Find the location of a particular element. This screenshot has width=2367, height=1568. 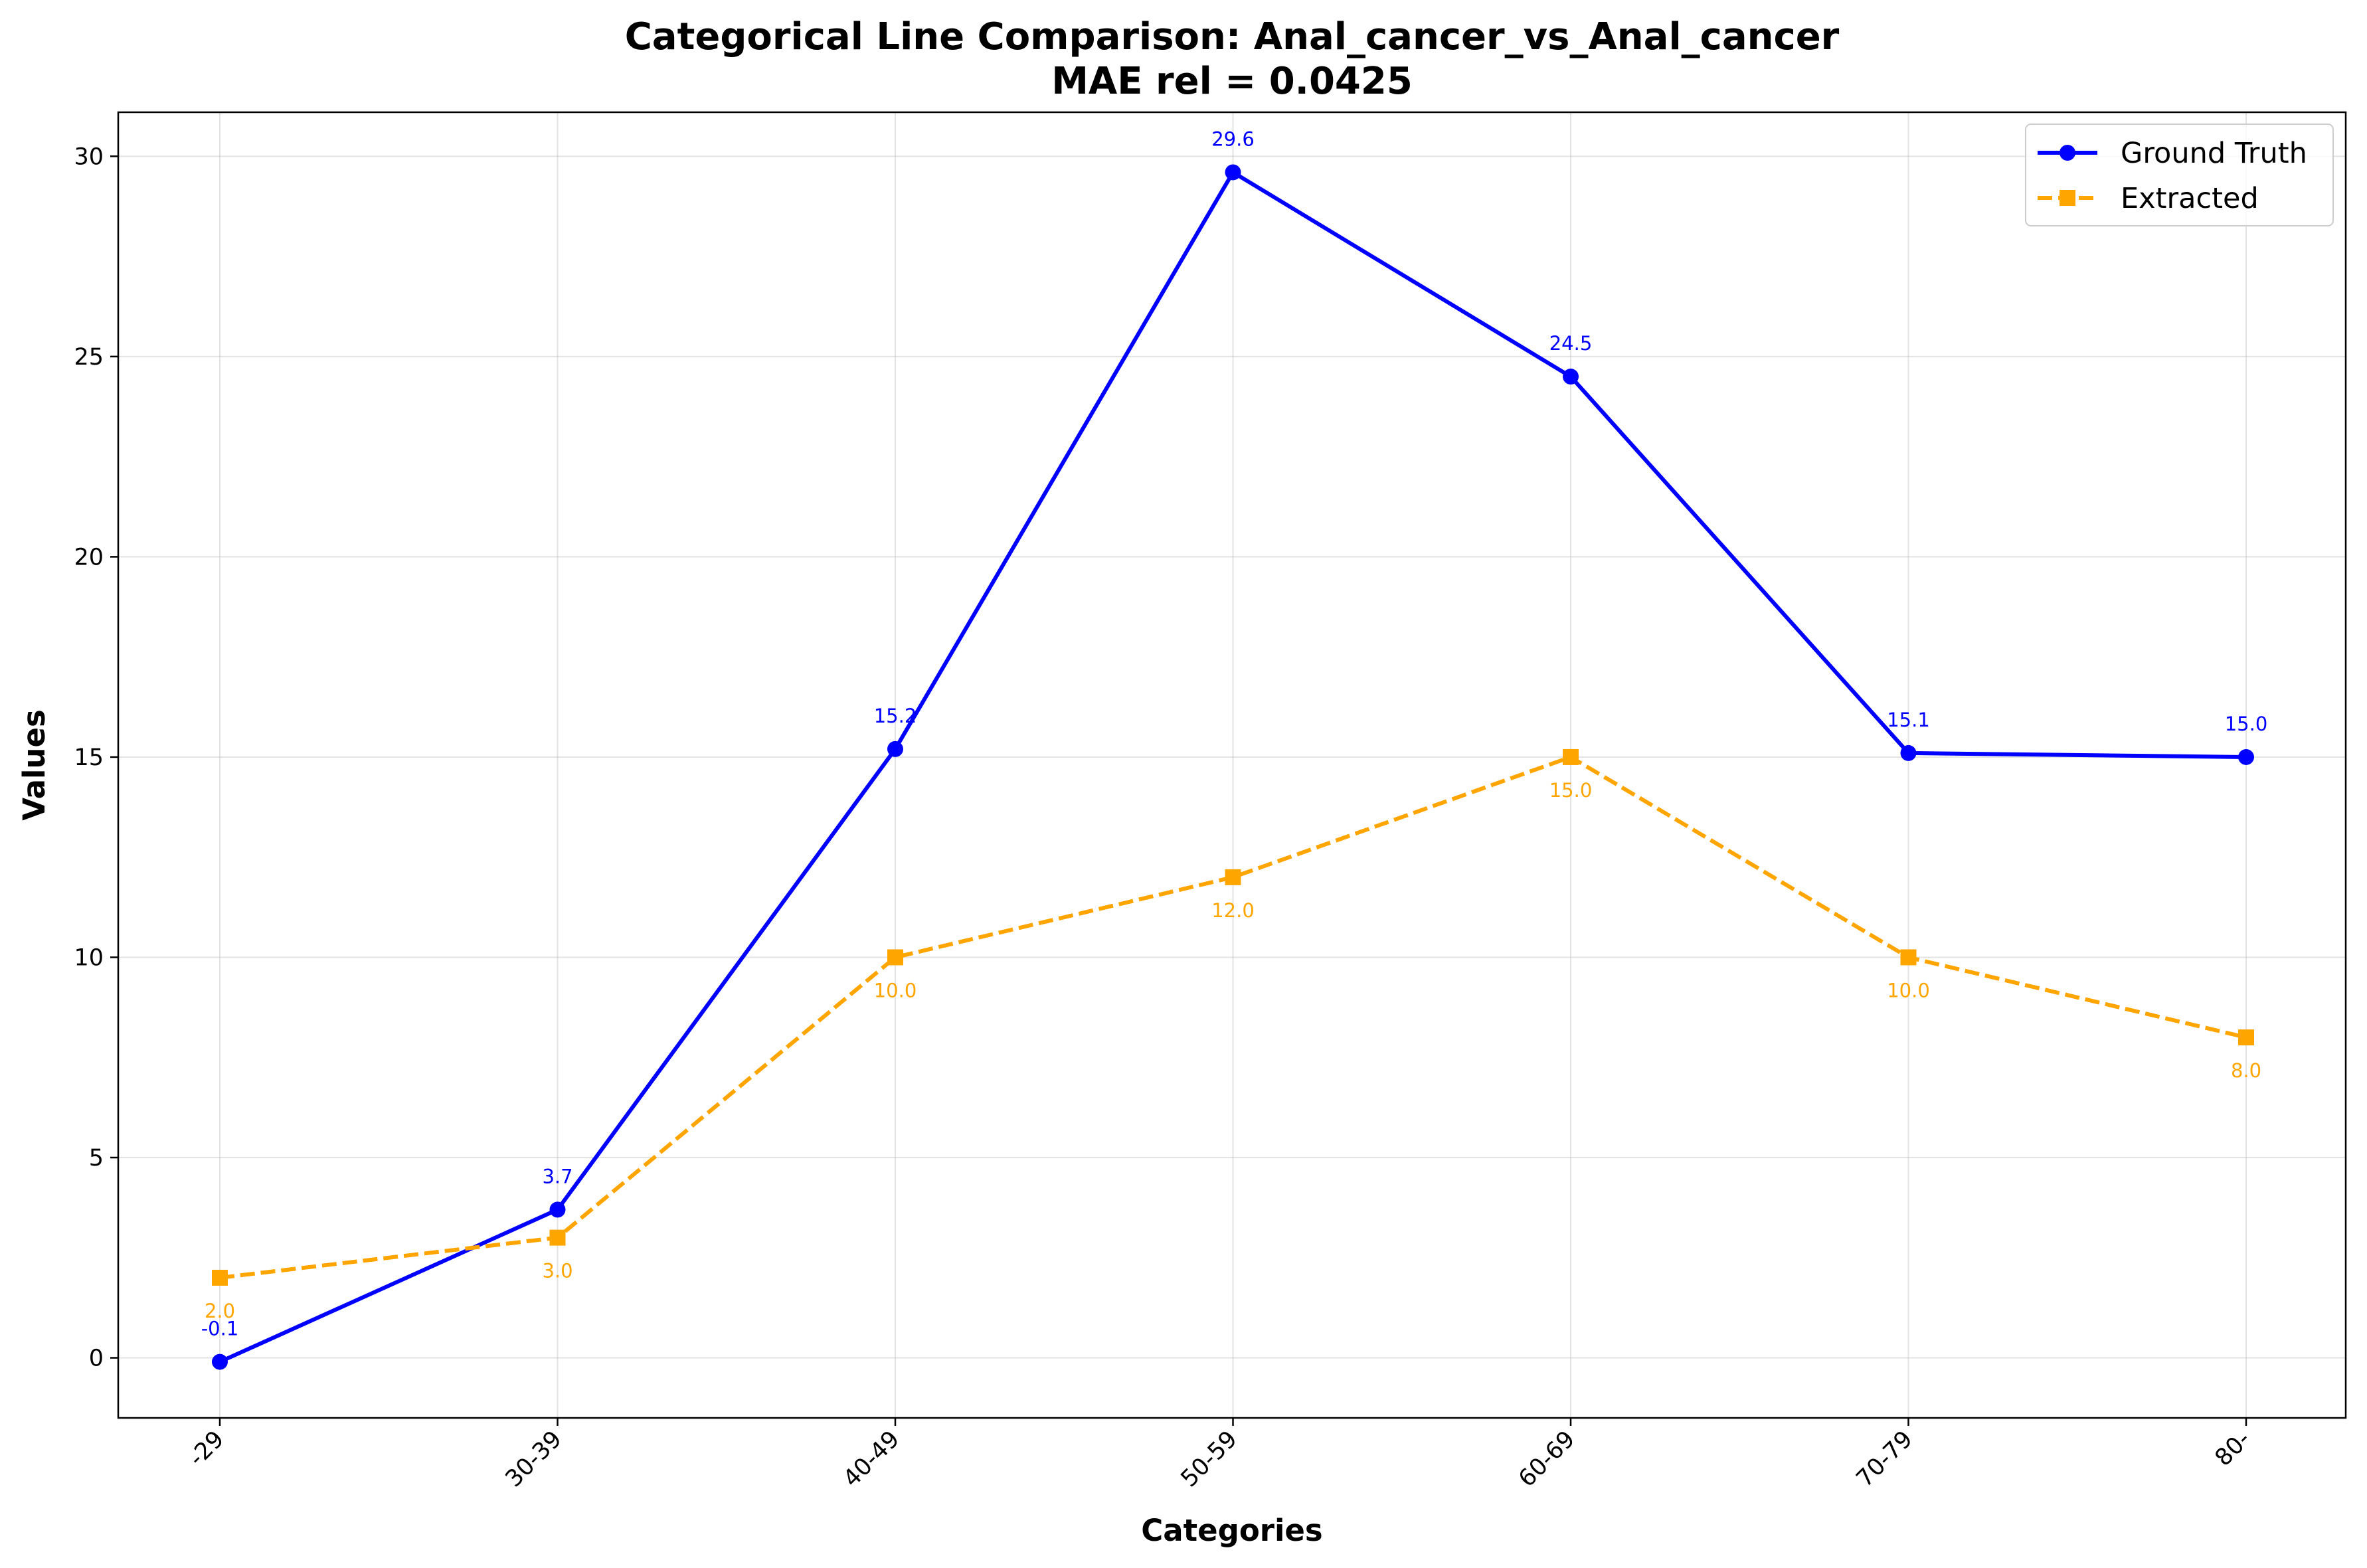

data-label: 15.2 is located at coordinates (895, 716).